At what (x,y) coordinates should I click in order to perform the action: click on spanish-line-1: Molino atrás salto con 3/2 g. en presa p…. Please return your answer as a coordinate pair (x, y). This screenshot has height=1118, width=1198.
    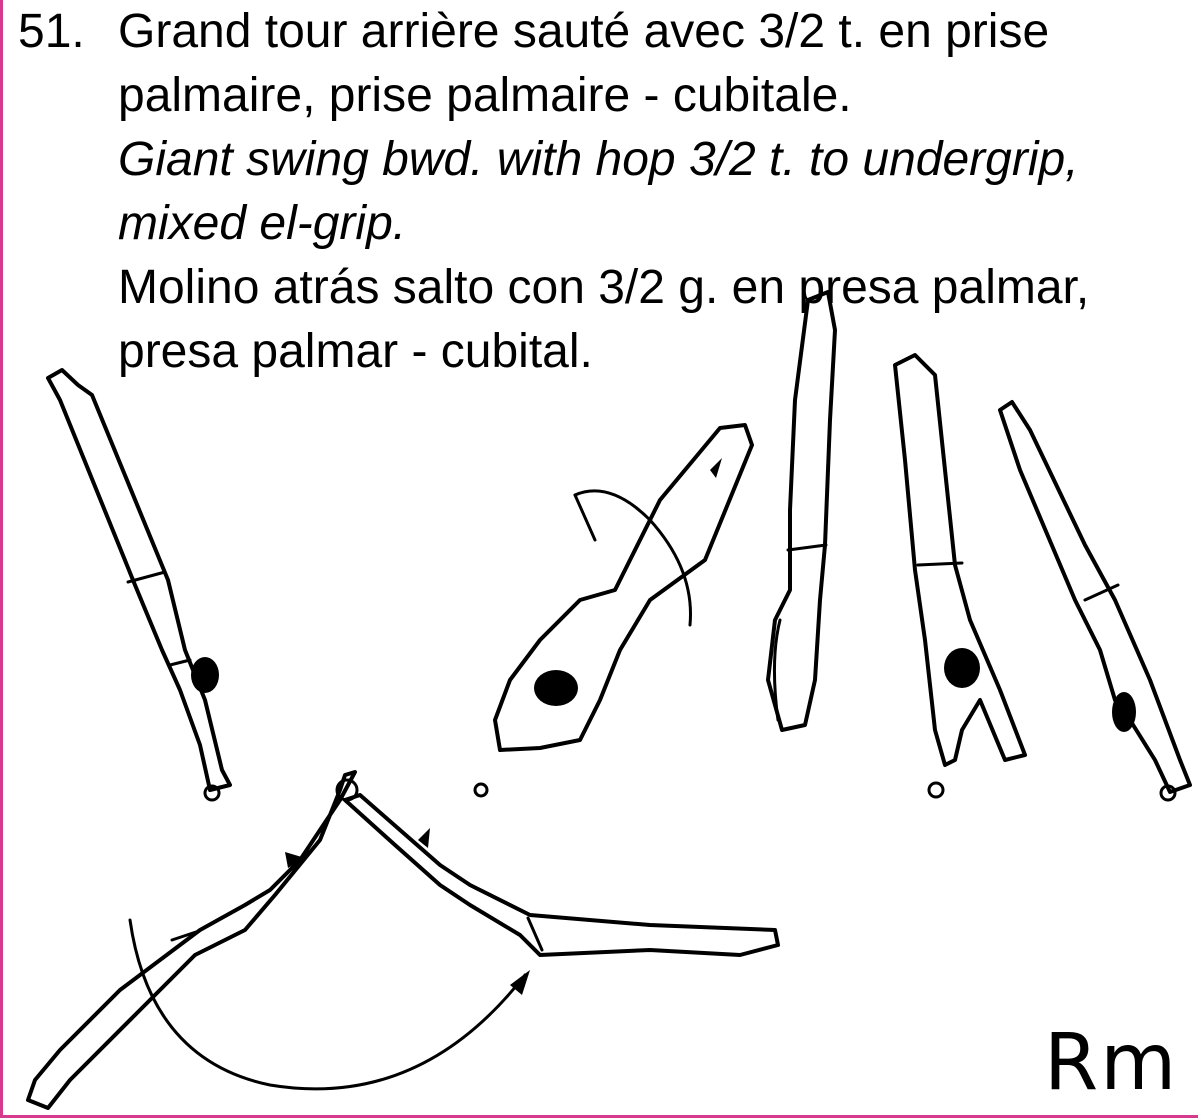
    Looking at the image, I should click on (608, 288).